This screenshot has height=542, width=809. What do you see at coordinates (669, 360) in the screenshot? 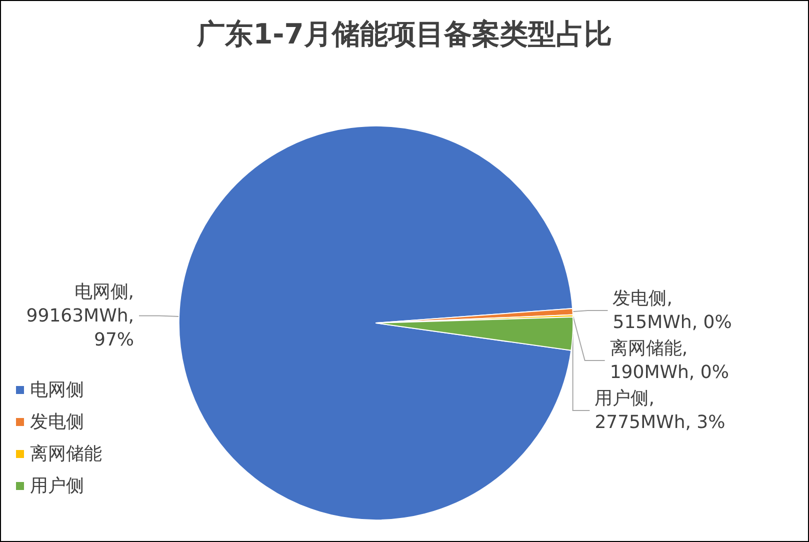
I see `data-label: 离网储能, 190MWh, 0%` at bounding box center [669, 360].